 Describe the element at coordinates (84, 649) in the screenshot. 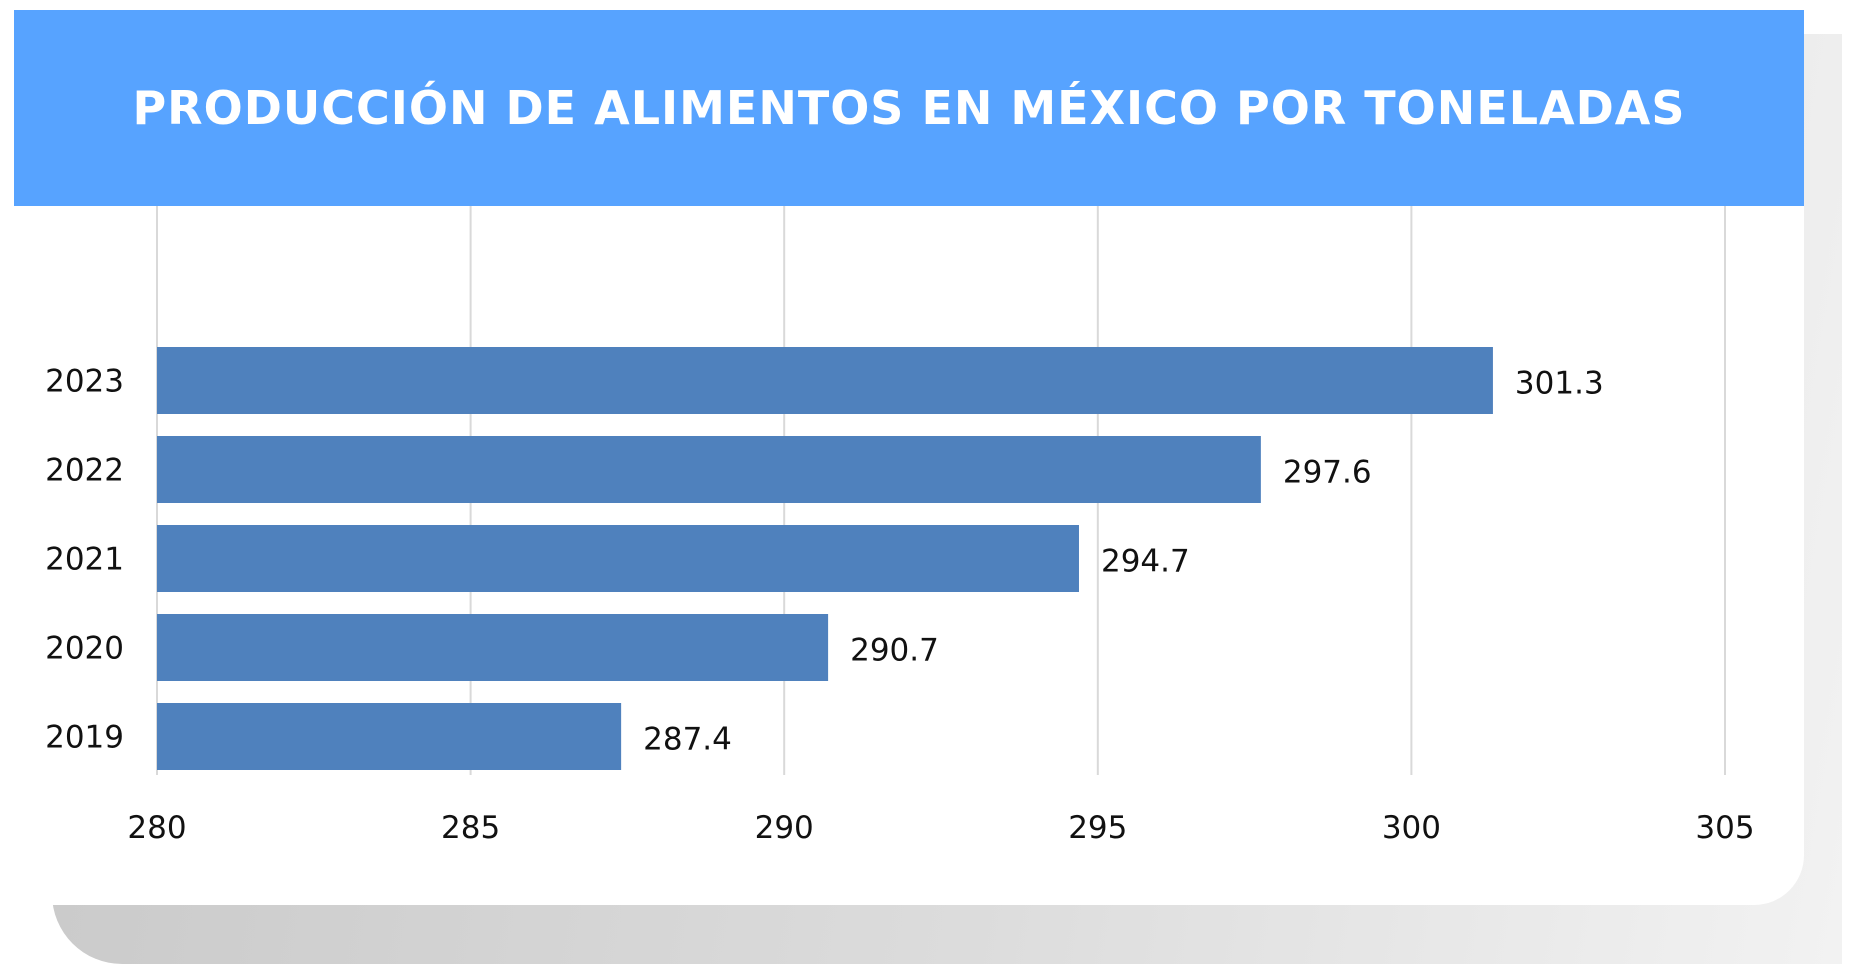

I see `category-label: 2020` at that location.